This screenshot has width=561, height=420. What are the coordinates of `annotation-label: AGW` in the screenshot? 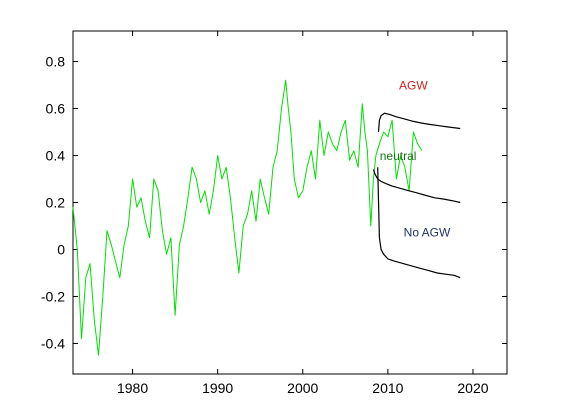 It's located at (413, 86).